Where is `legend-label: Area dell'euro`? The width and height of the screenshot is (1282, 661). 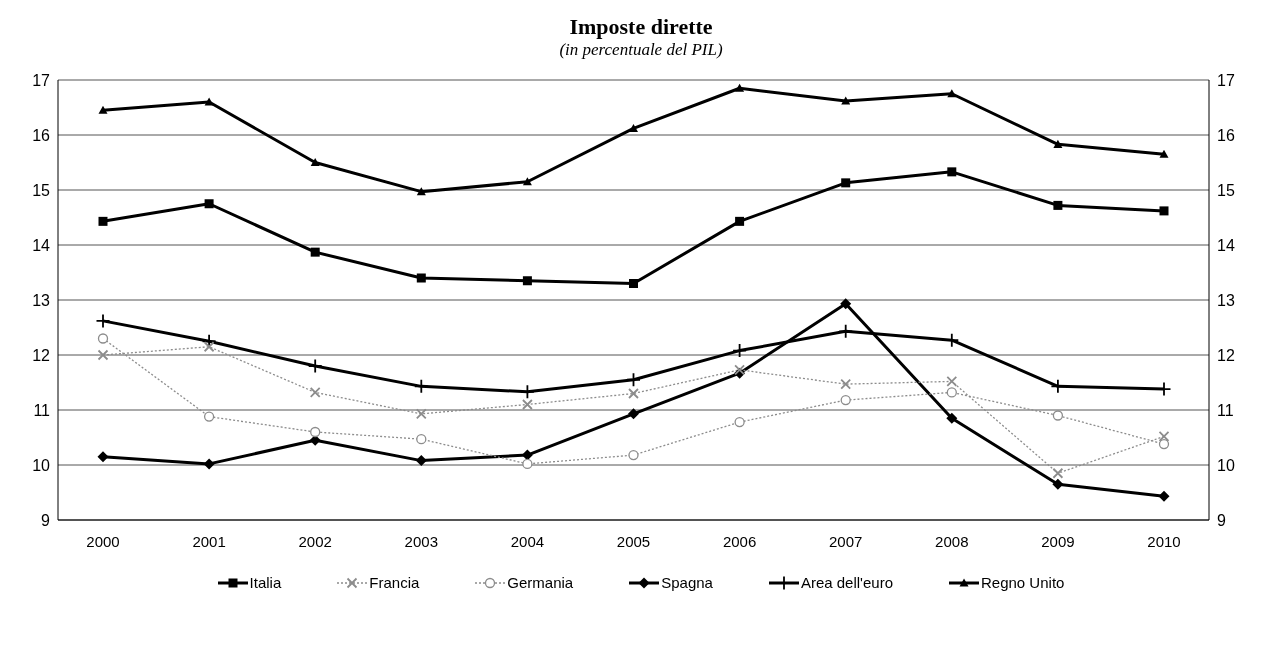 legend-label: Area dell'euro is located at coordinates (846, 582).